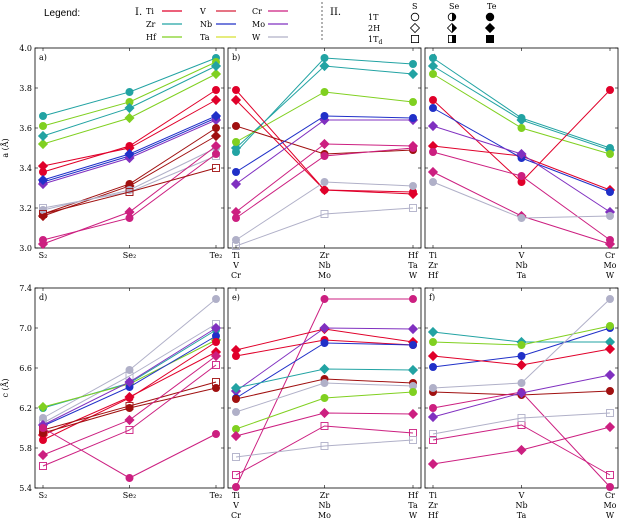 The width and height of the screenshot is (623, 519). I want to click on x-tick-label: Se₂, so click(129, 495).